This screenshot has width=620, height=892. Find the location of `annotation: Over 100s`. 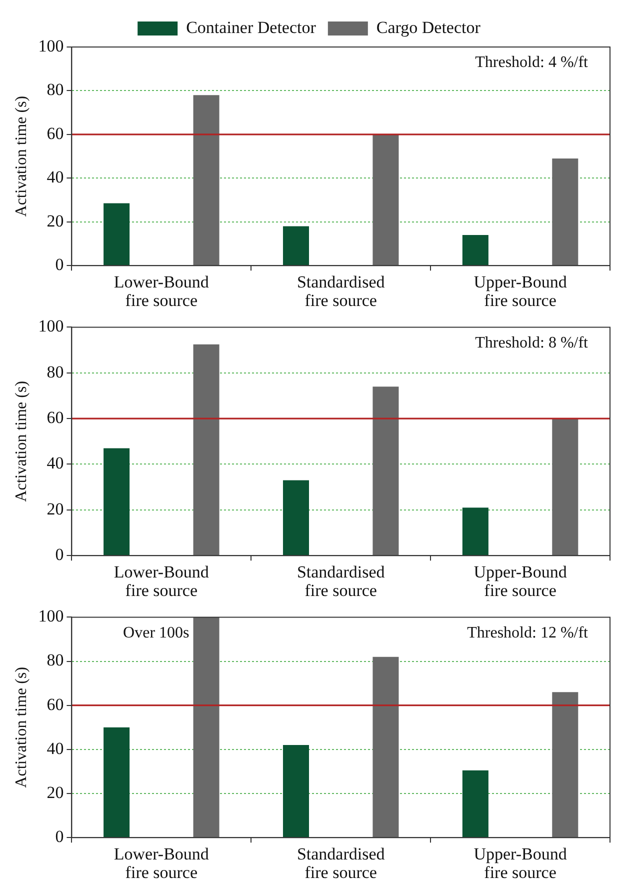

annotation: Over 100s is located at coordinates (156, 633).